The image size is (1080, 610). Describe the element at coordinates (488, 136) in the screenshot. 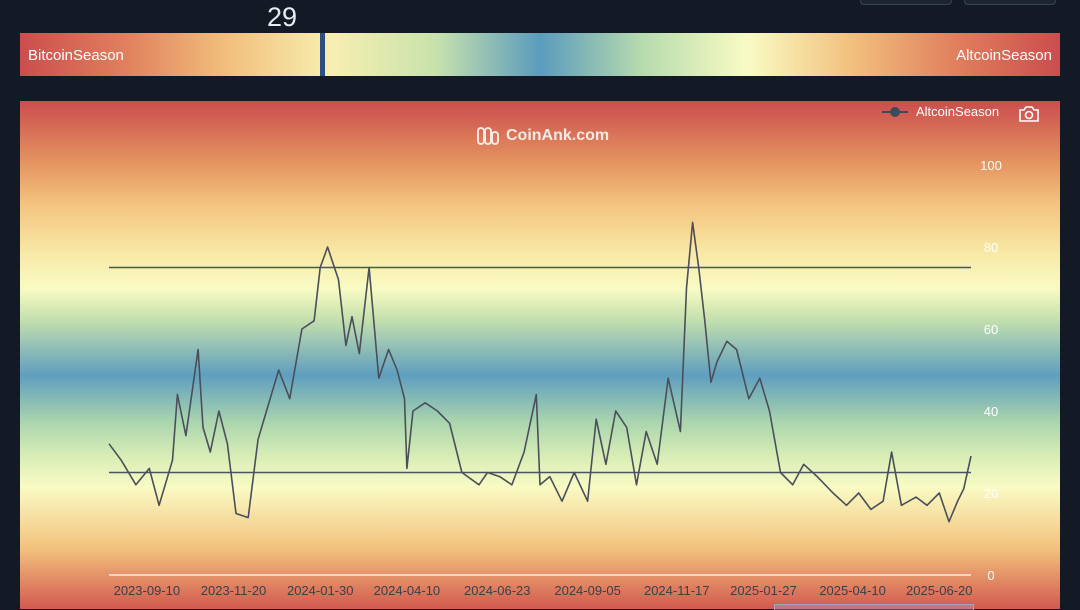

I see `coinank-logo-icon` at that location.